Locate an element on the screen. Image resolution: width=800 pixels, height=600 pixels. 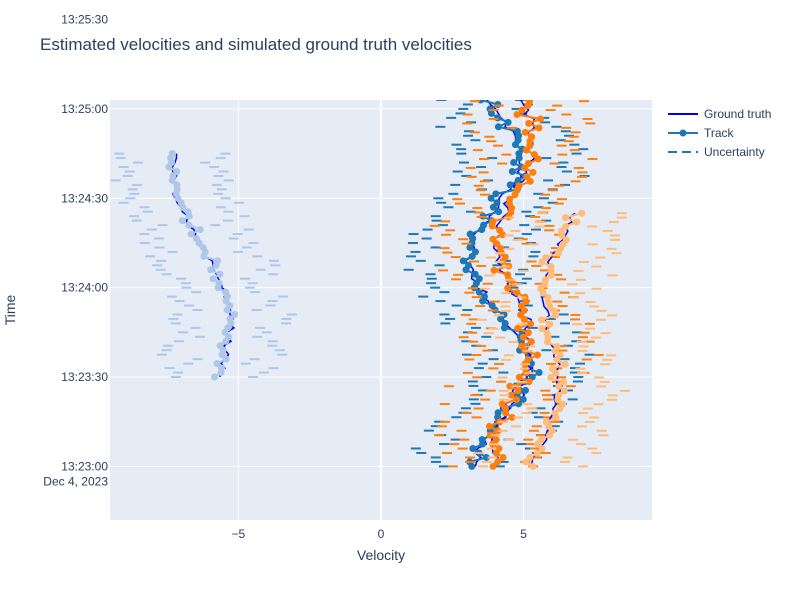
y-tick-date-label: Dec 4, 2023 is located at coordinates (75, 481).